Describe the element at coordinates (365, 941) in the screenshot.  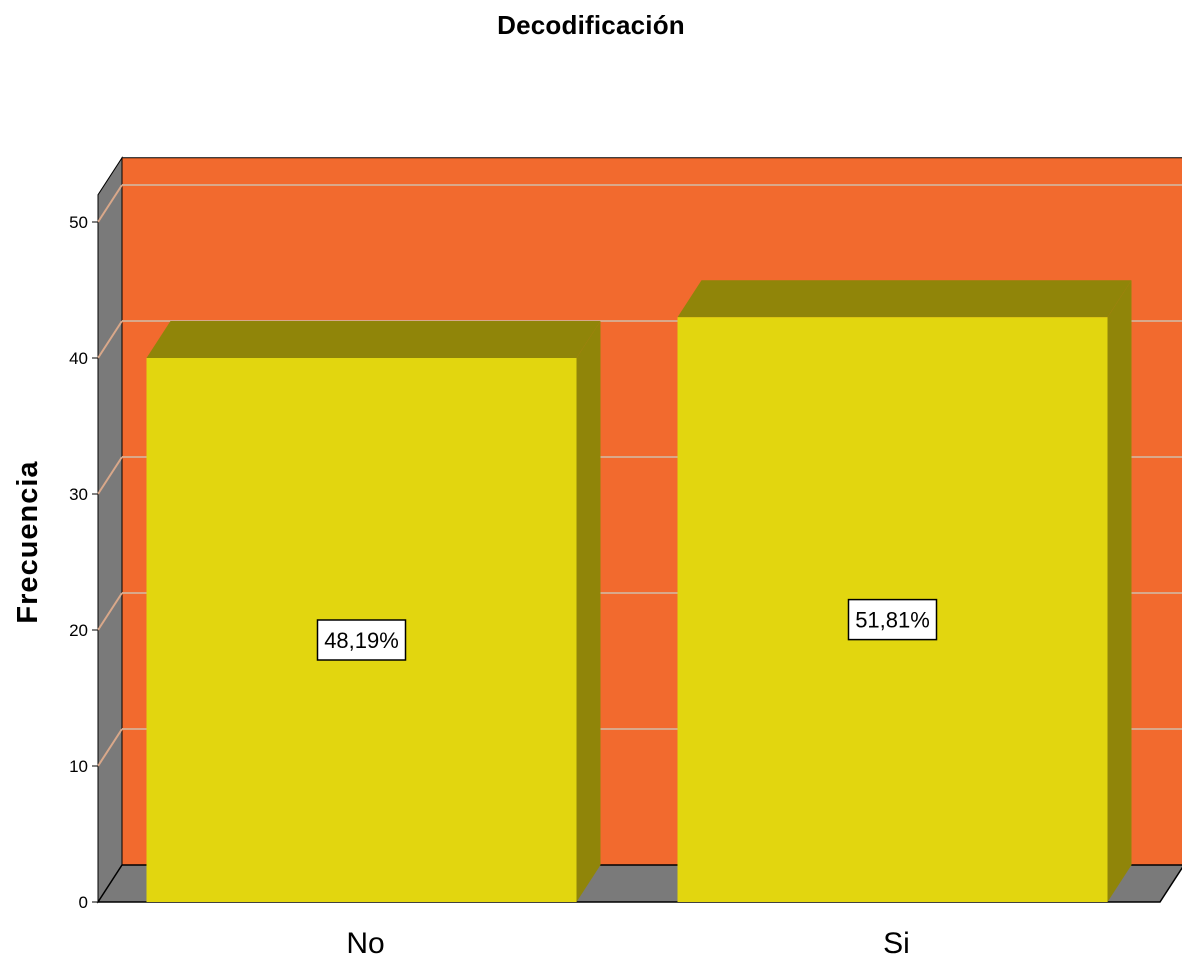
I see `x-tick-label: No` at that location.